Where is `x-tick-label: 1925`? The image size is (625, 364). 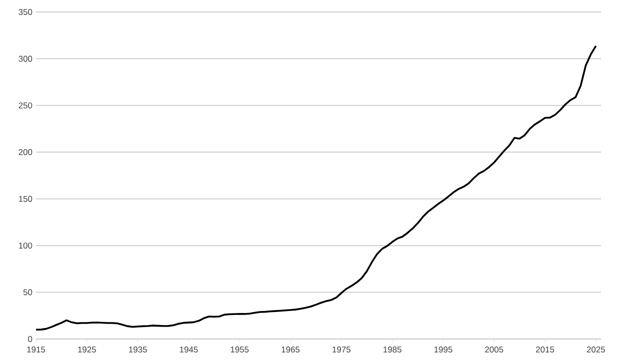 x-tick-label: 1925 is located at coordinates (87, 349).